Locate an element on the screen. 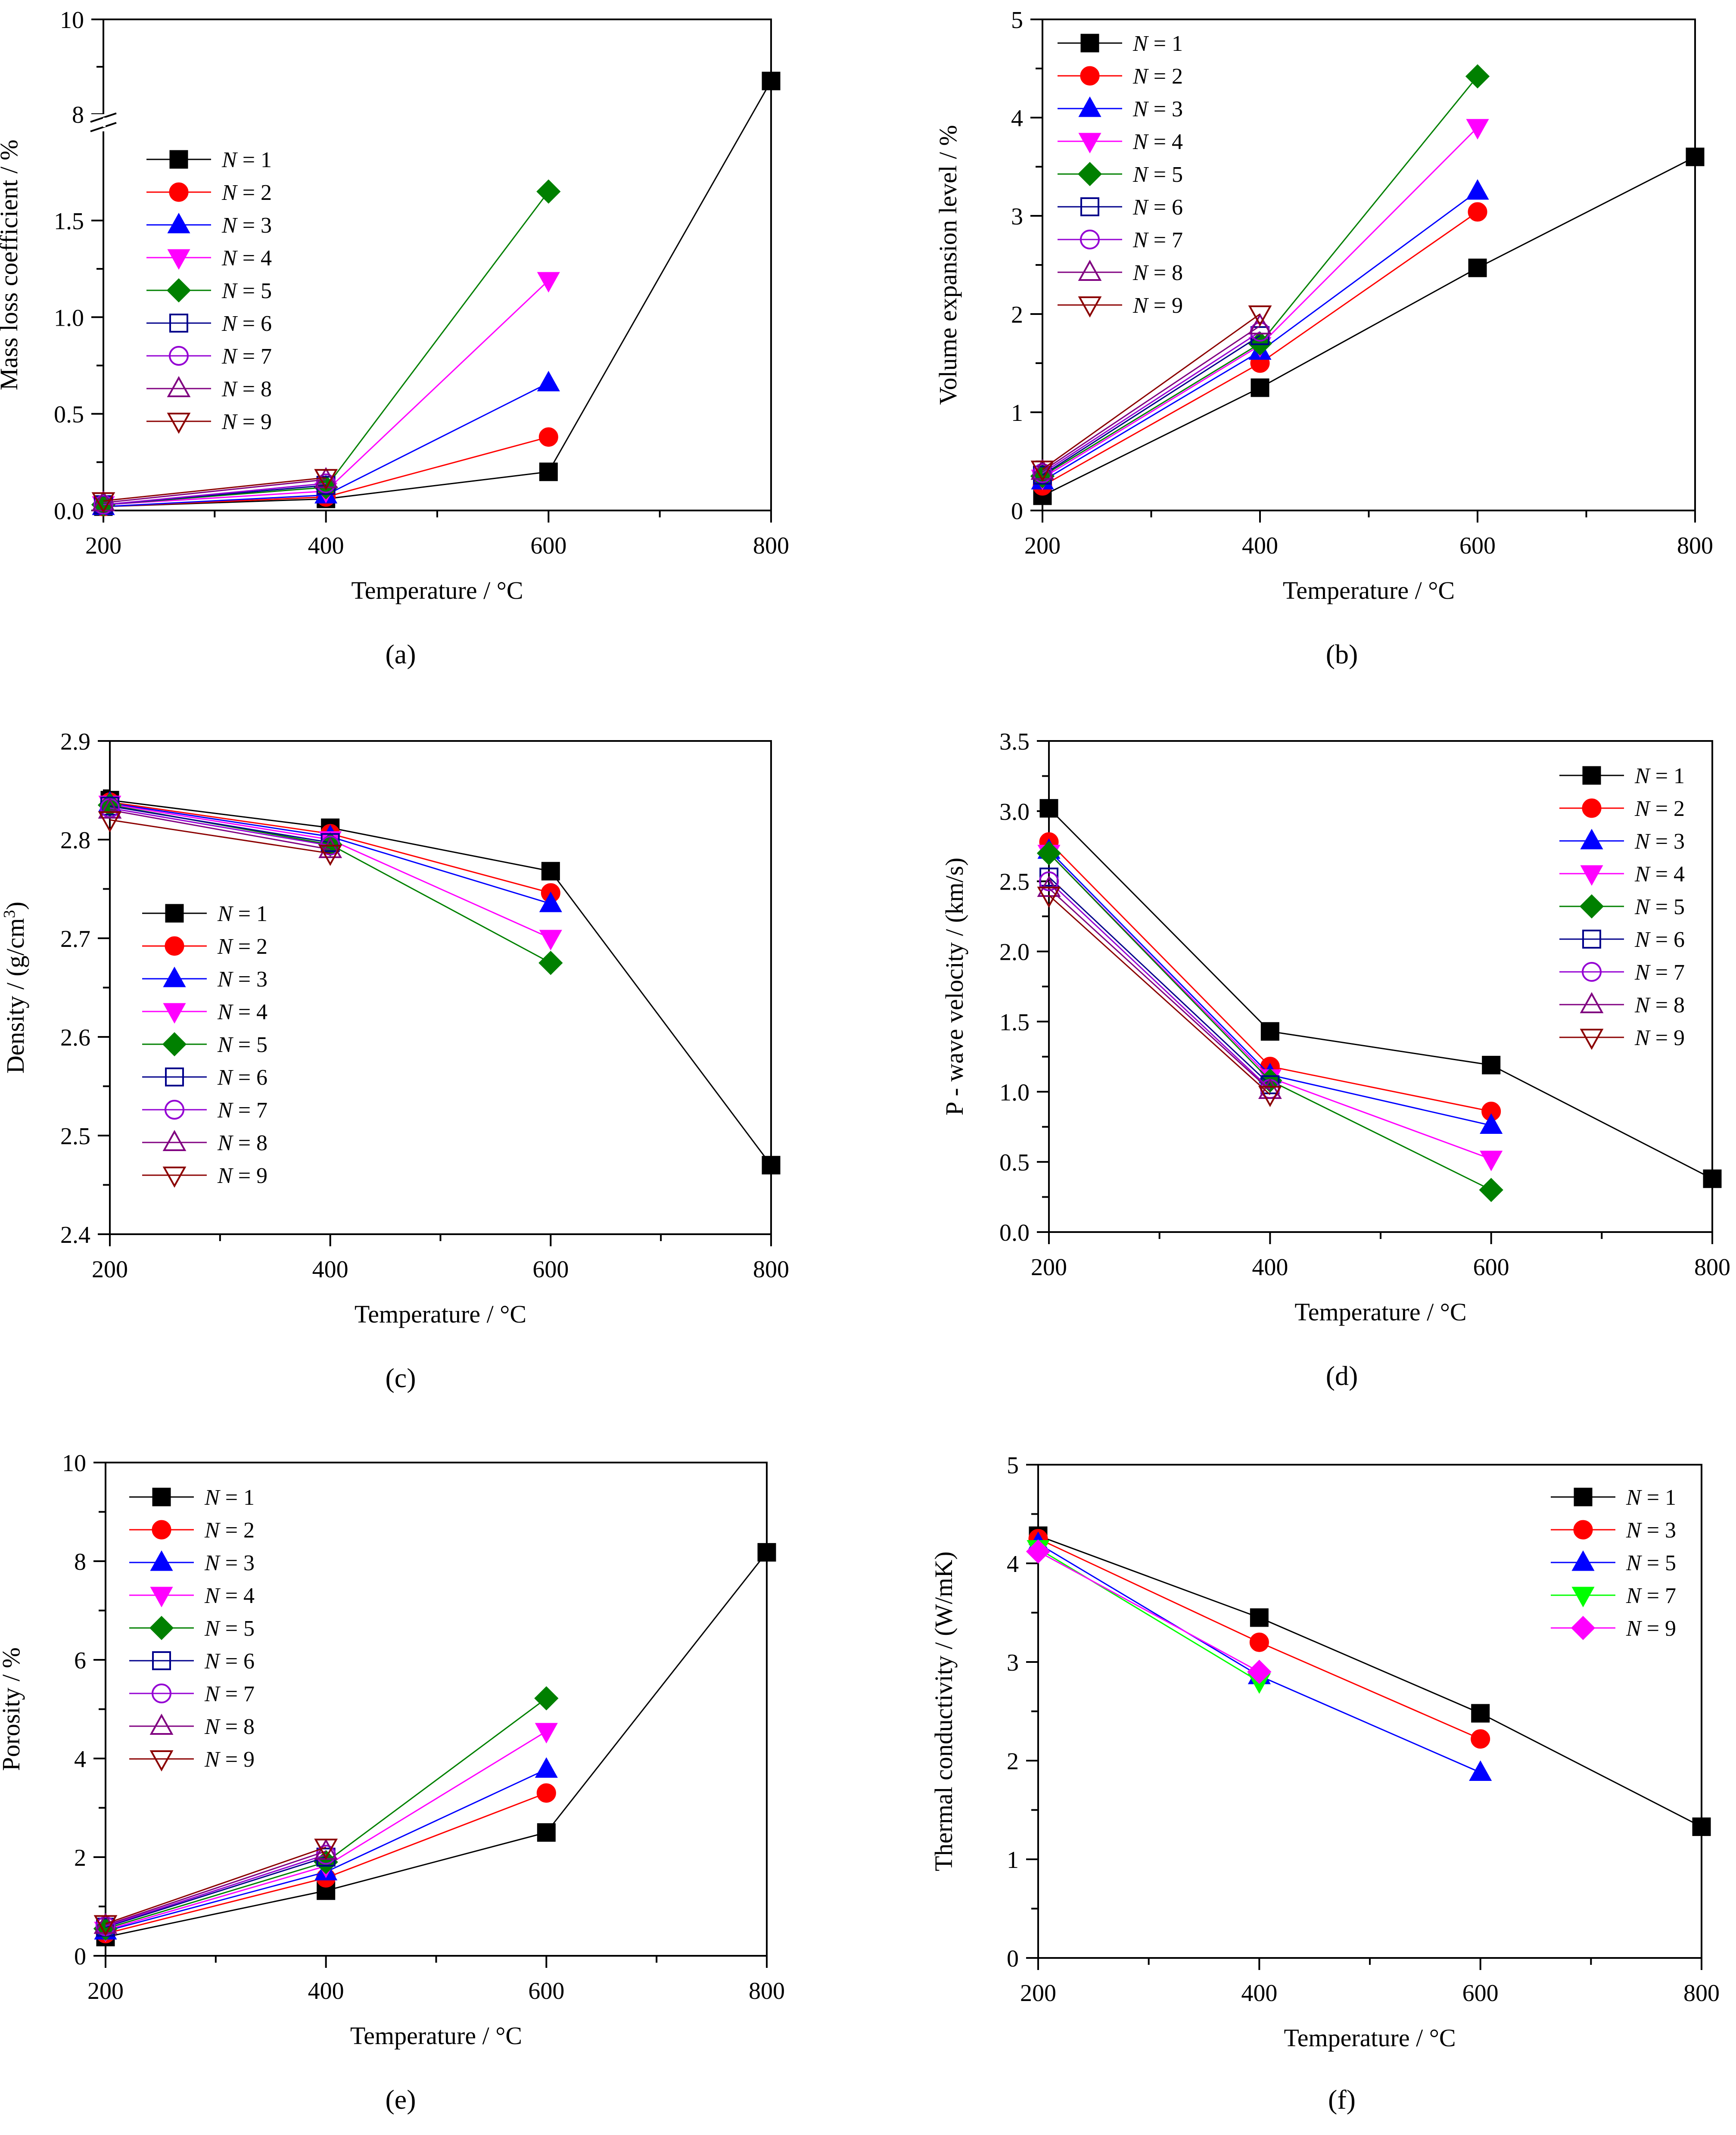 The height and width of the screenshot is (2135, 1736). y-tick-label: 4 is located at coordinates (1017, 118).